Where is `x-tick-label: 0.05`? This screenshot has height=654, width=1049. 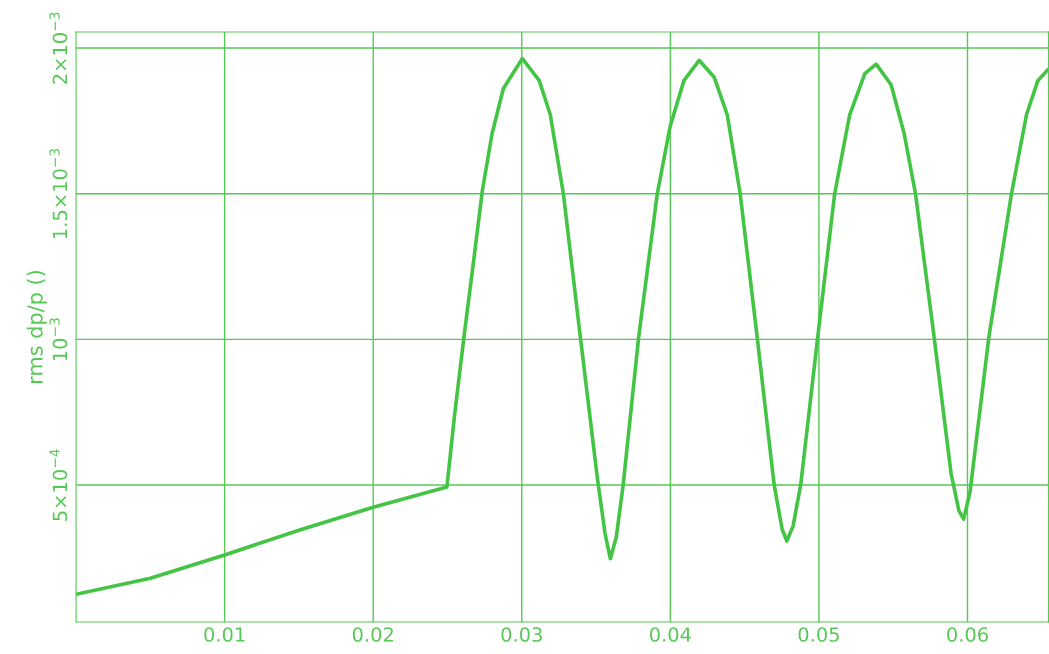
x-tick-label: 0.05 is located at coordinates (818, 634).